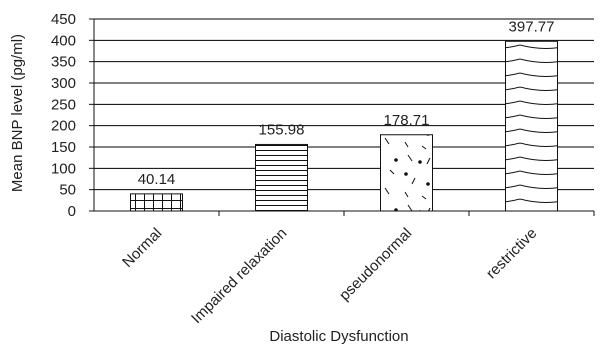  Describe the element at coordinates (72, 211) in the screenshot. I see `y-tick-label: 0` at that location.